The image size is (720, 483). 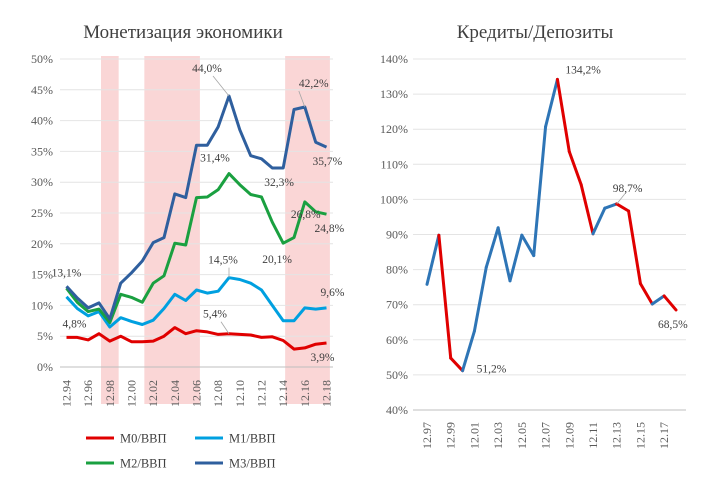 I want to click on x-tick-label: 12.16, so click(x=305, y=393).